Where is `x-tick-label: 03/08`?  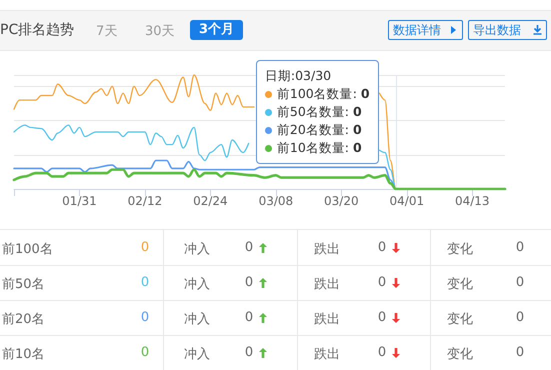
x-tick-label: 03/08 is located at coordinates (276, 201).